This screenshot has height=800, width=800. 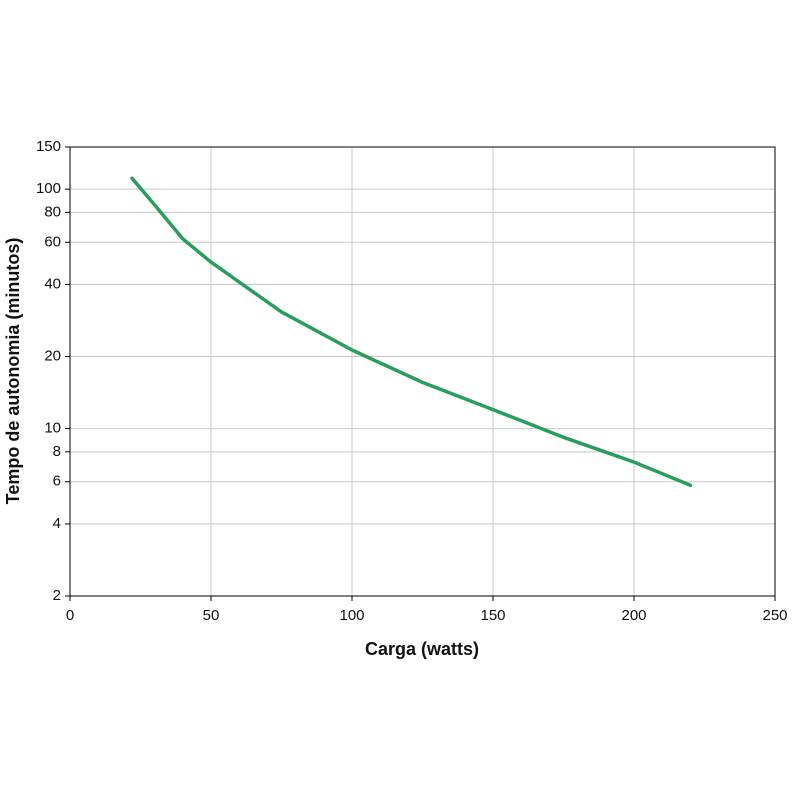 I want to click on y-tick-label: 80, so click(x=52, y=211).